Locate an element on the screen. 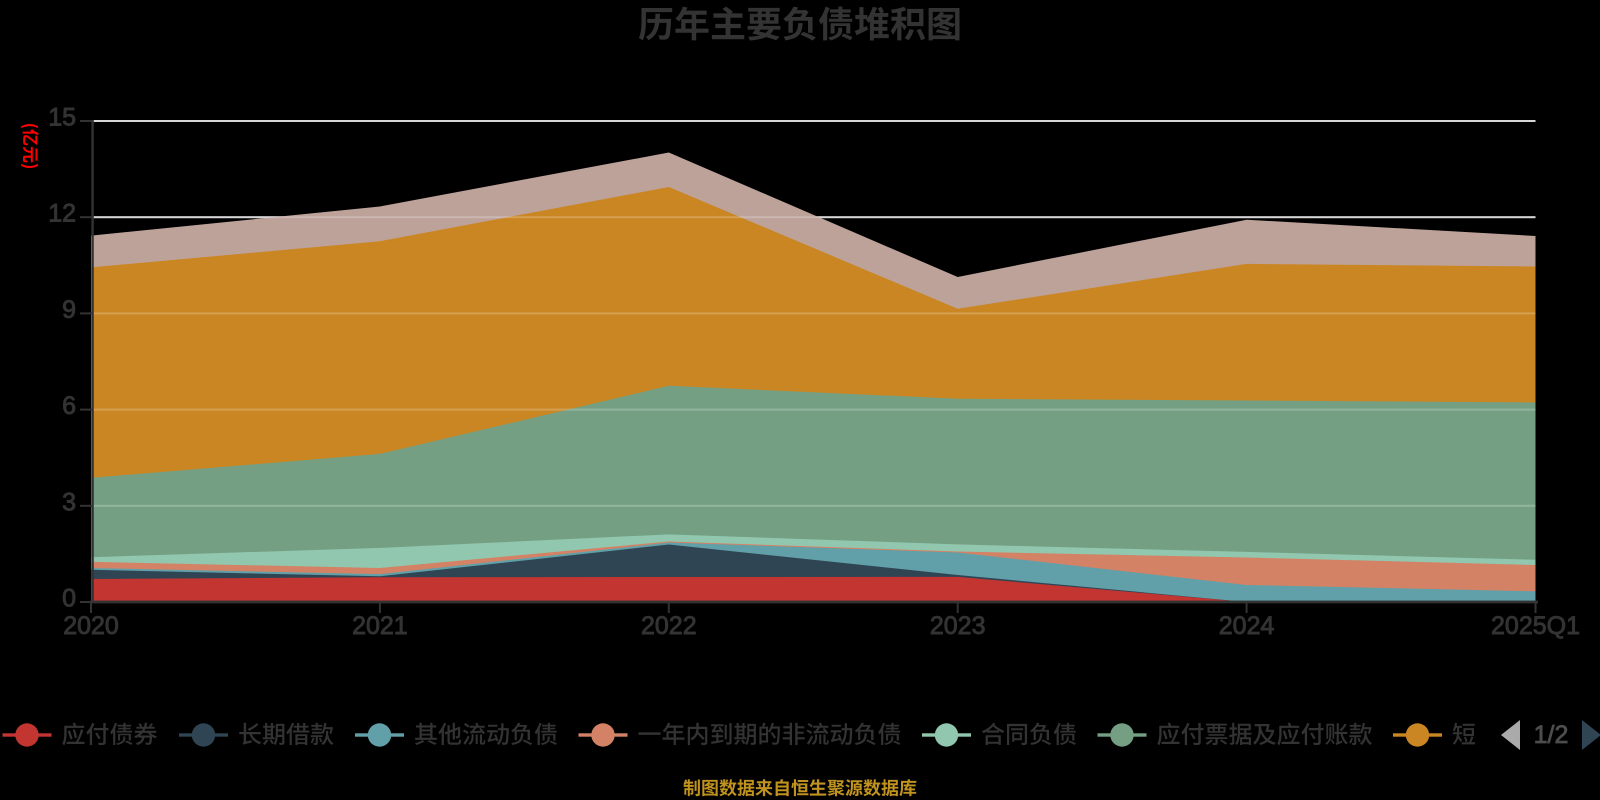  svg-text: 2025Q1 is located at coordinates (1535, 626).